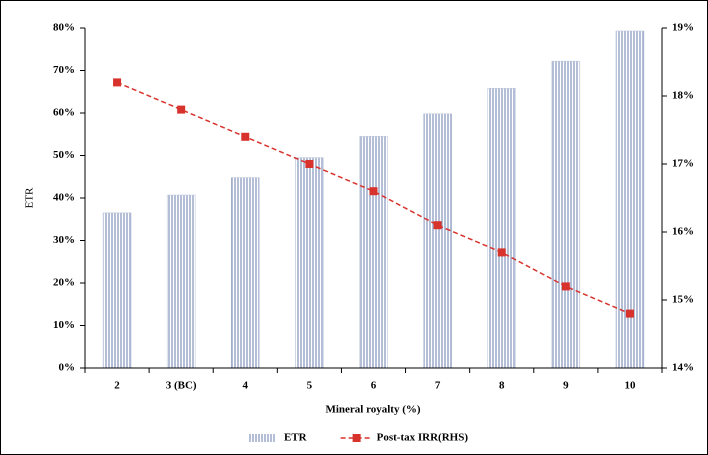 The height and width of the screenshot is (455, 708). What do you see at coordinates (683, 28) in the screenshot?
I see `y2-tick-label: 19%` at bounding box center [683, 28].